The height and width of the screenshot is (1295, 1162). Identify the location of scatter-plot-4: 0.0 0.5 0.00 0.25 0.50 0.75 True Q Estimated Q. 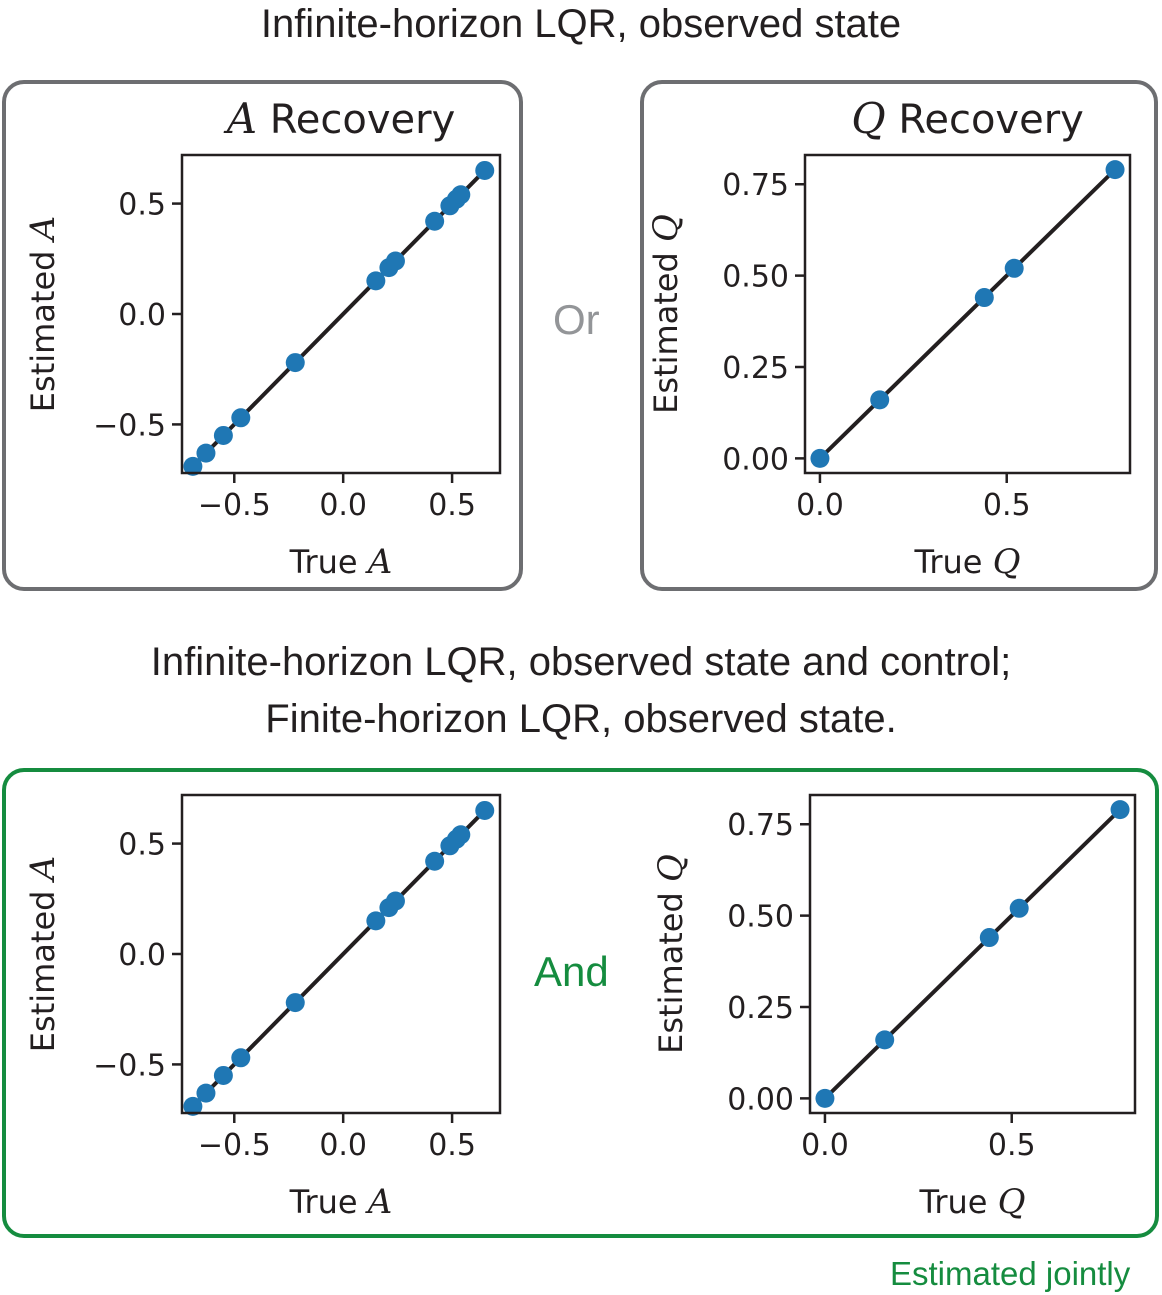
(894, 1007).